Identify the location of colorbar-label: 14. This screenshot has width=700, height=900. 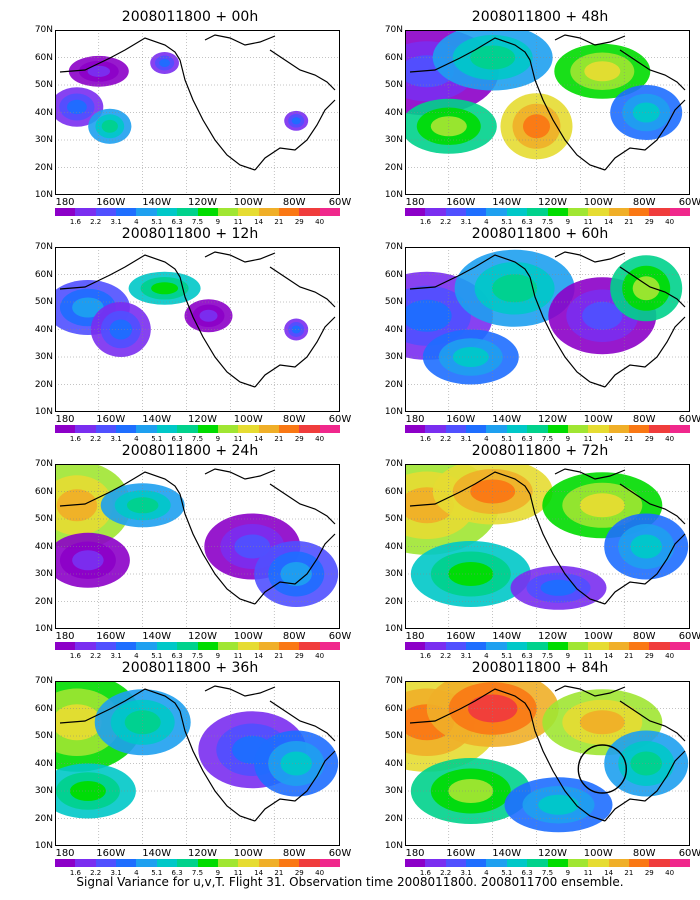
(259, 222).